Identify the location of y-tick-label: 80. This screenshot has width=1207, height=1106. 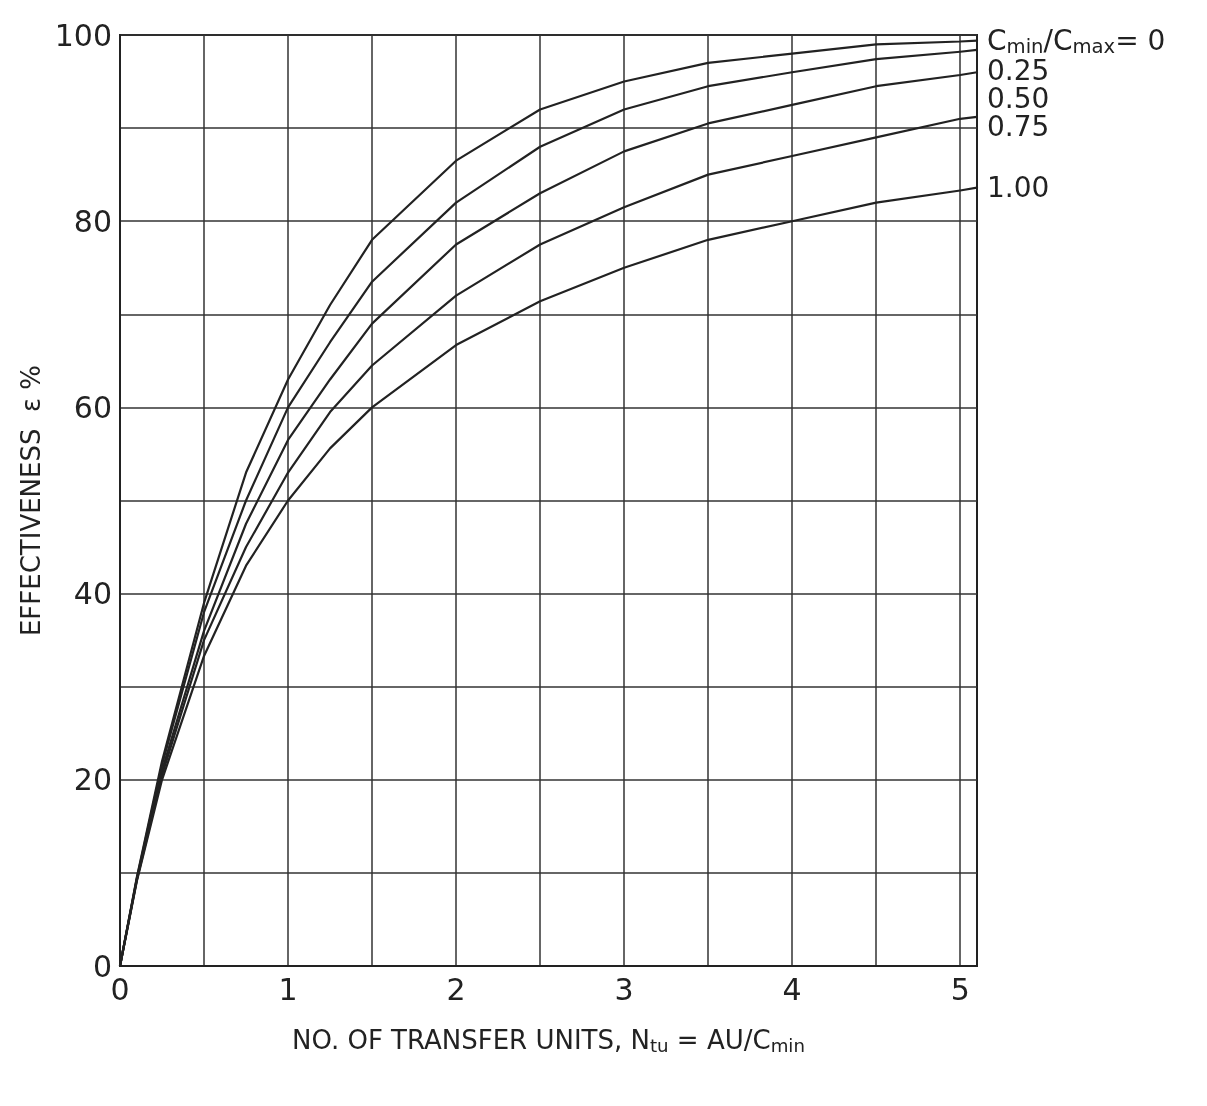
(92, 221).